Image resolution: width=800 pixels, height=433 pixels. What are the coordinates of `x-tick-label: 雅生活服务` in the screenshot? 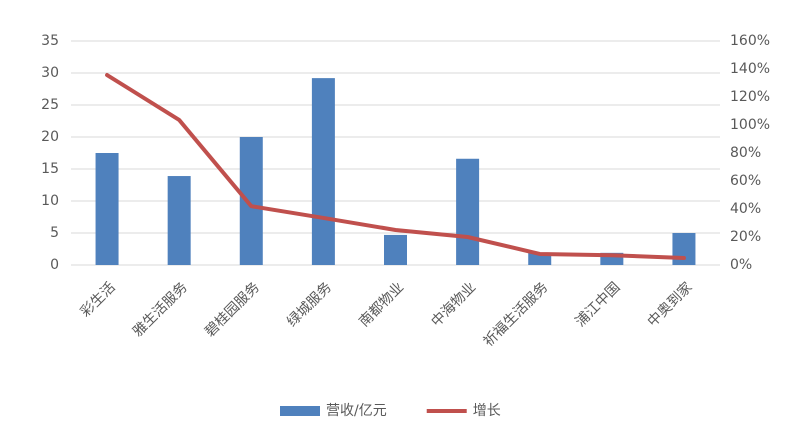 It's located at (160, 309).